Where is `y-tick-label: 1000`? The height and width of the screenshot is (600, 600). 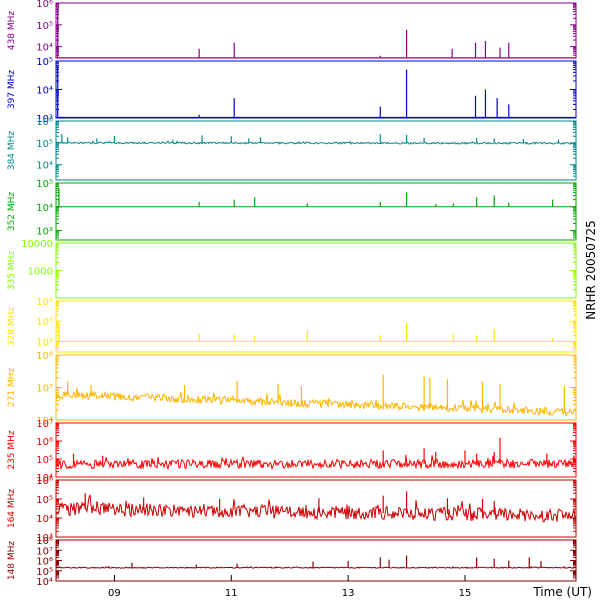
y-tick-label: 1000 is located at coordinates (40, 272).